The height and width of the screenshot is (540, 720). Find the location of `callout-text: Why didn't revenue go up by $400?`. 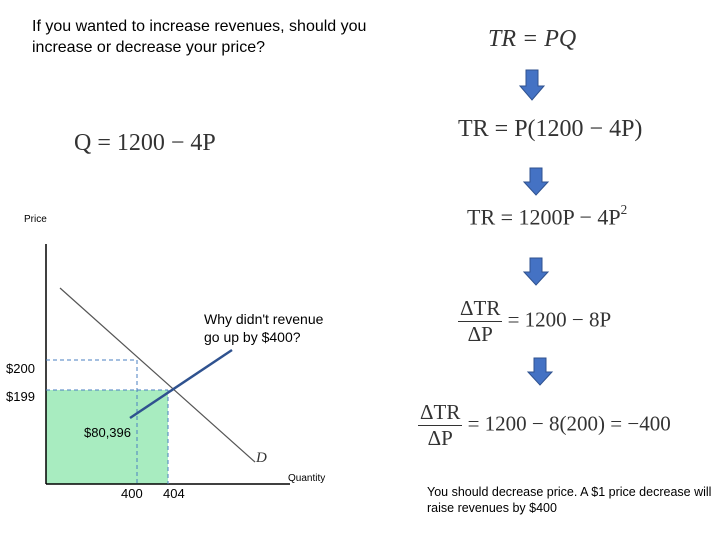

callout-text: Why didn't revenue go up by $400? is located at coordinates (264, 328).